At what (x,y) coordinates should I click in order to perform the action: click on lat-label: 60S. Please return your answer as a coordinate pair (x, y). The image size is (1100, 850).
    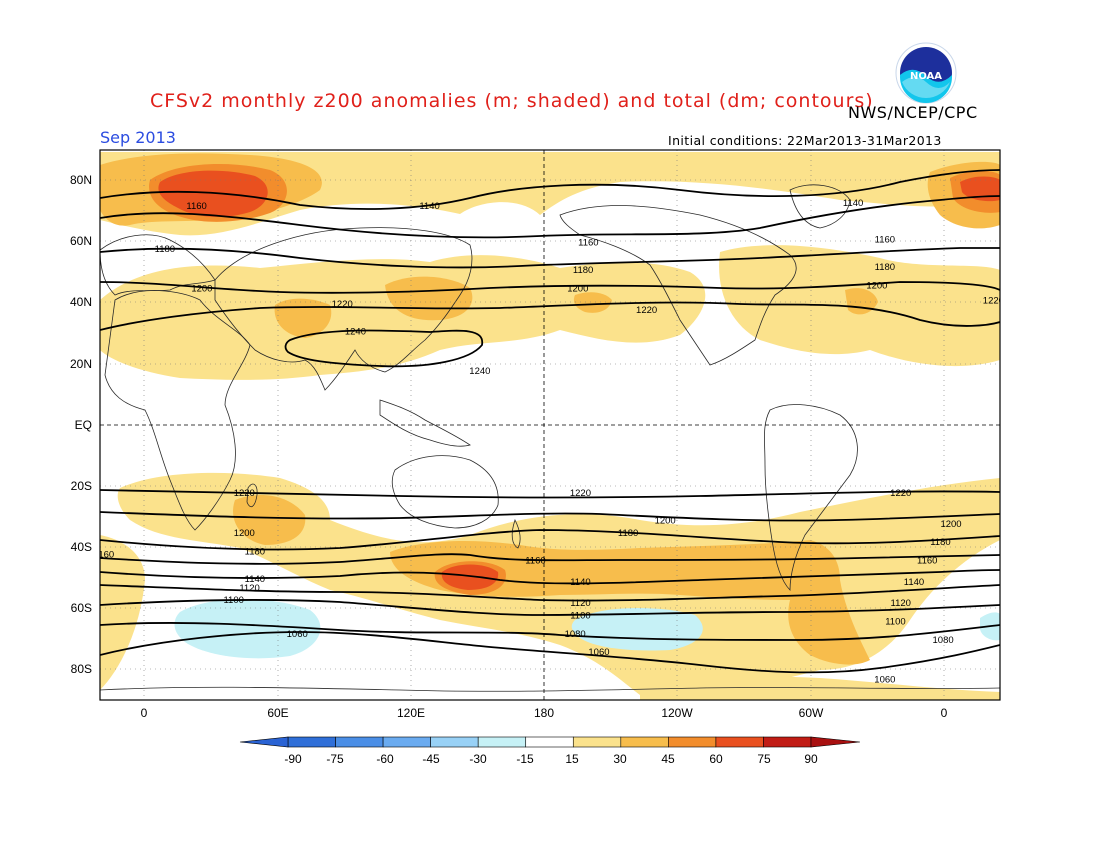
    Looking at the image, I should click on (81, 608).